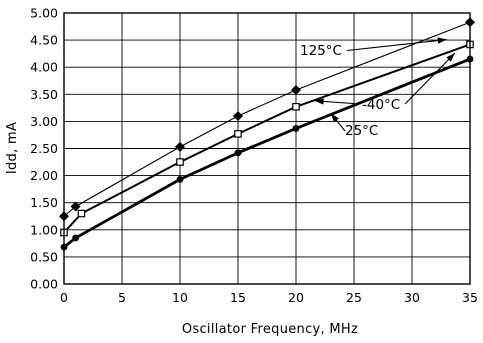 This screenshot has width=483, height=343. What do you see at coordinates (44, 94) in the screenshot?
I see `y-tick-label: 3.50` at bounding box center [44, 94].